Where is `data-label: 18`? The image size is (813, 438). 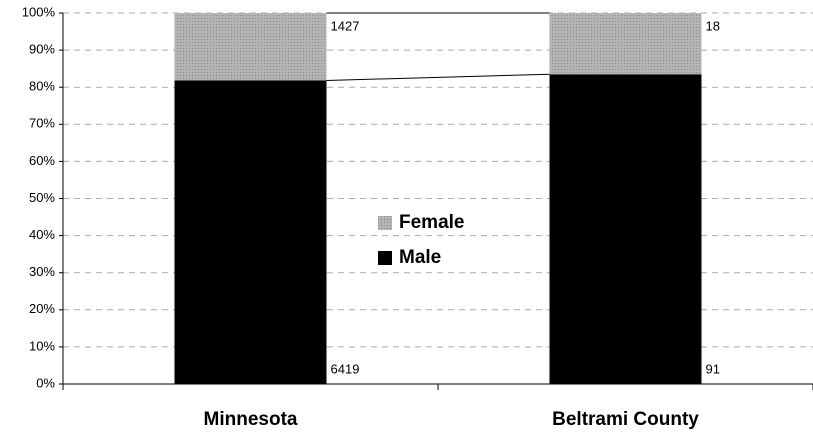 data-label: 18 is located at coordinates (713, 25).